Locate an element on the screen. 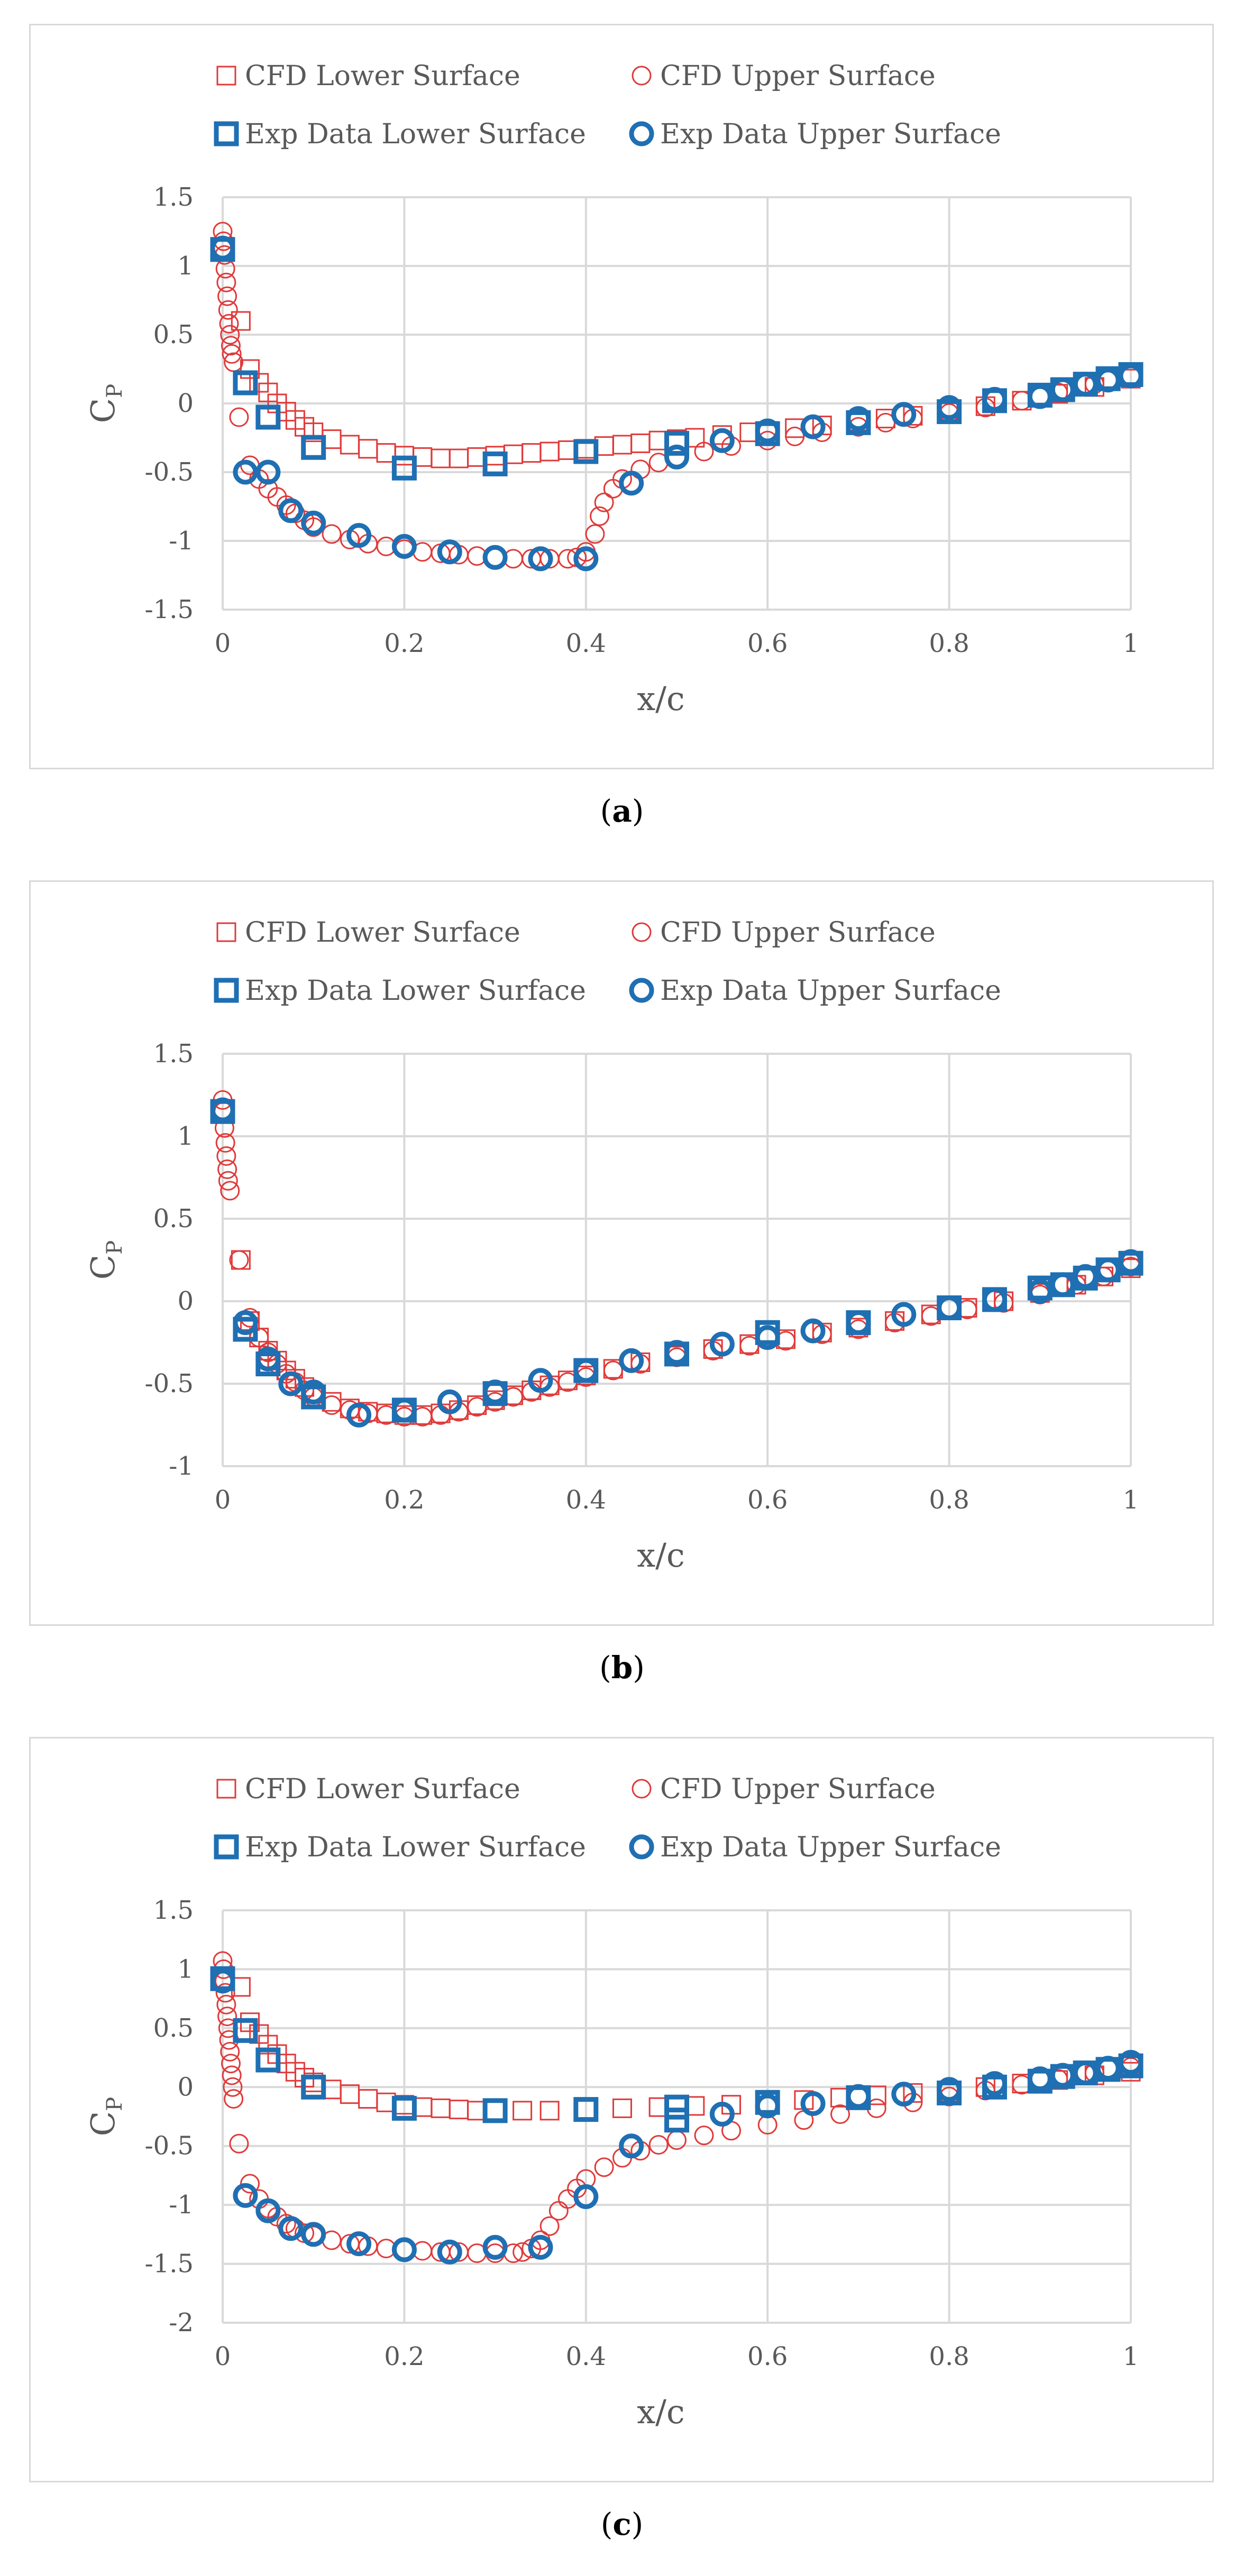 The width and height of the screenshot is (1244, 2576). y-axis-label: CP is located at coordinates (105, 404).